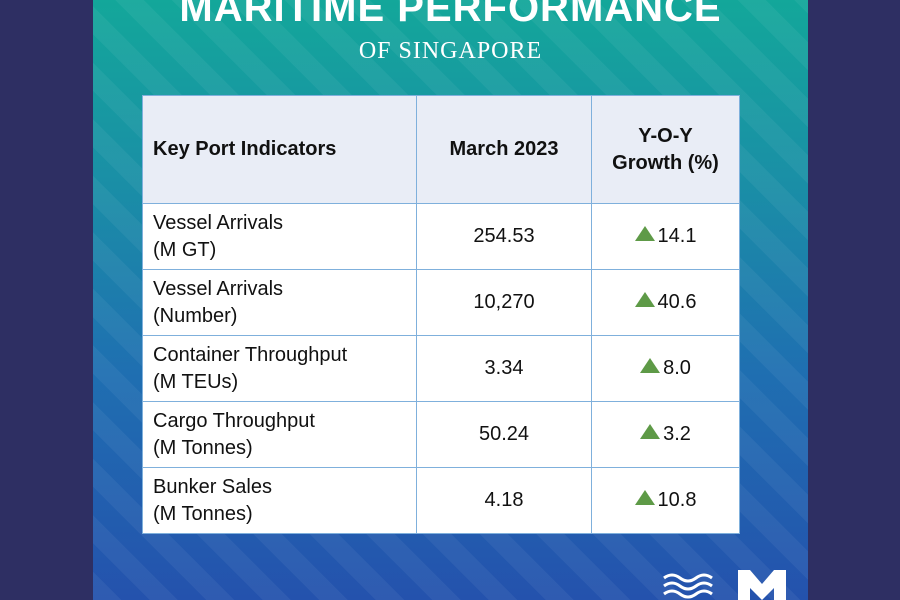 The image size is (900, 600). I want to click on growth-header-text: Y-O-Y Growth (%), so click(665, 149).